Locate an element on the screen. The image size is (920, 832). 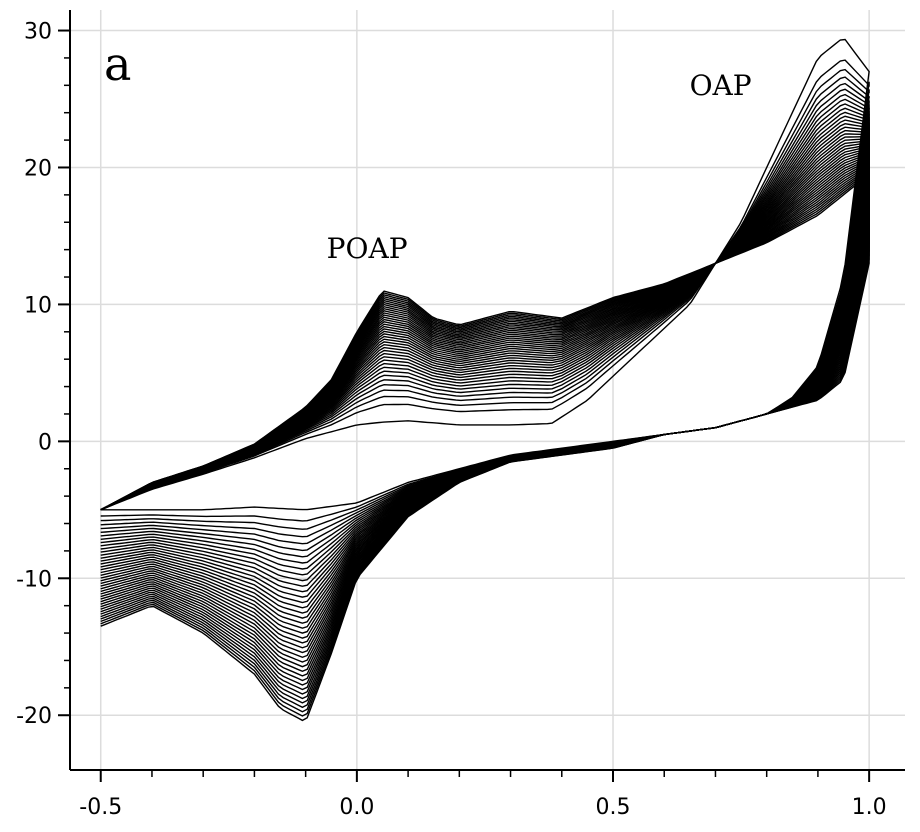
annotation-poap: POAP is located at coordinates (367, 248).